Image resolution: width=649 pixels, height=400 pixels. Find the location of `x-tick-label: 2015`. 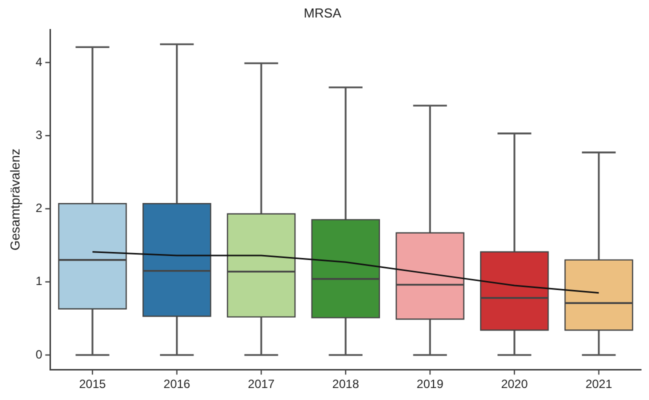

x-tick-label: 2015 is located at coordinates (92, 384).